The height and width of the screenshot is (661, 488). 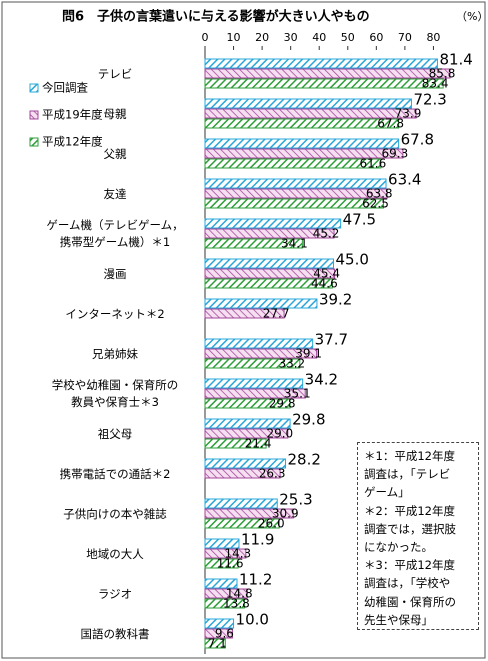 What do you see at coordinates (276, 314) in the screenshot?
I see `value-label: 27.7` at bounding box center [276, 314].